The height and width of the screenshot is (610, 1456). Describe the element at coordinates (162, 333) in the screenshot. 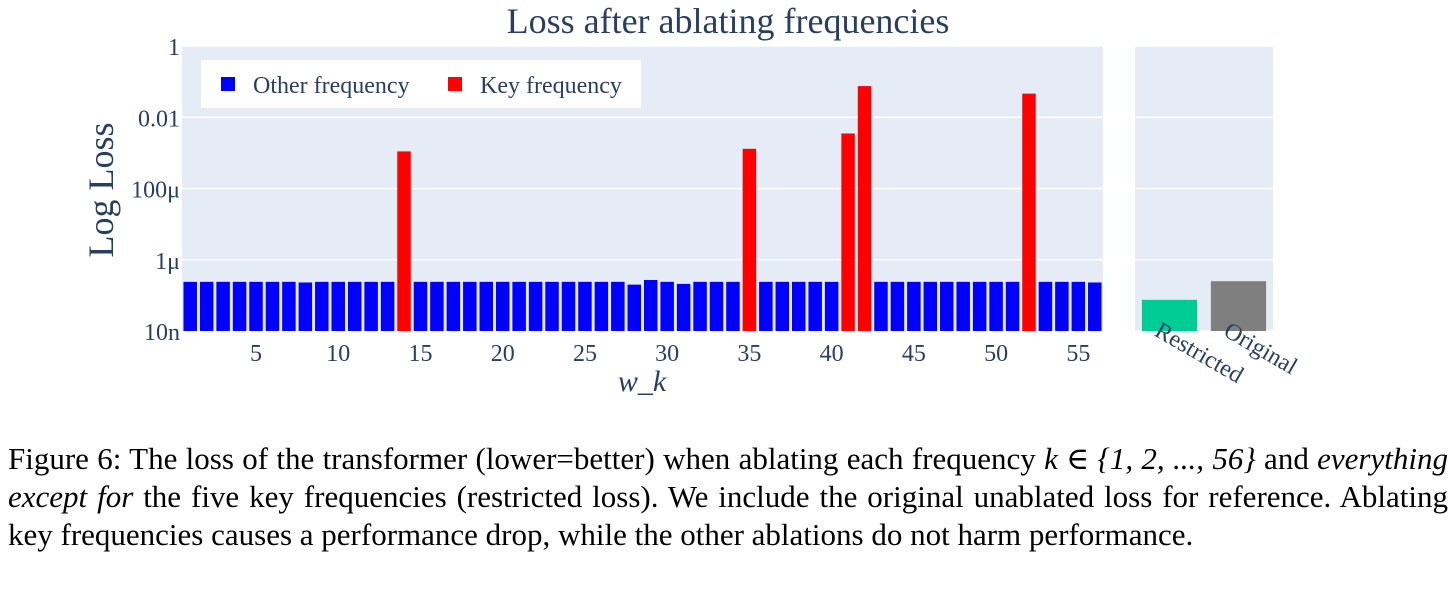

I see `y-tick-label: 10n` at that location.